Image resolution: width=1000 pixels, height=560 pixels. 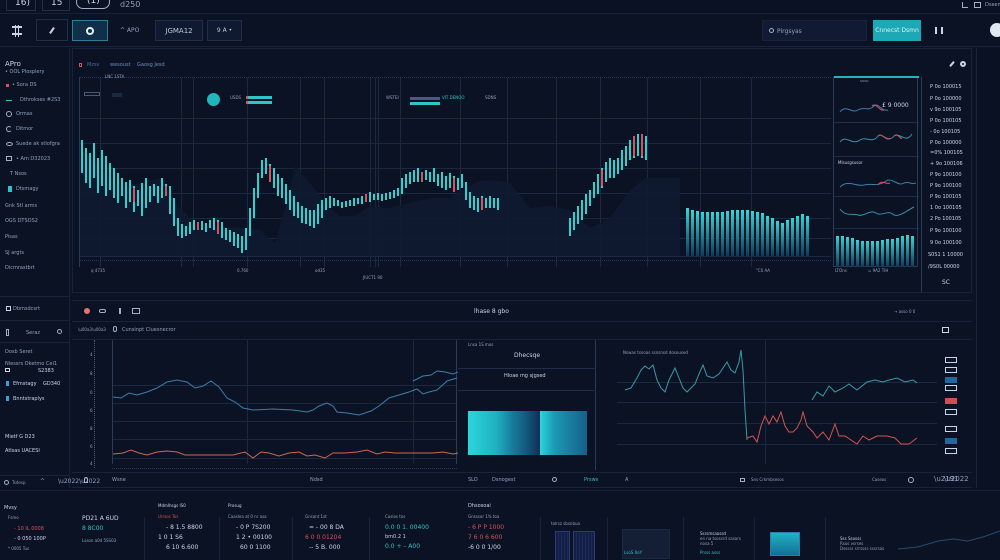 I want to click on search-input: Pirgsyas, so click(x=789, y=31).